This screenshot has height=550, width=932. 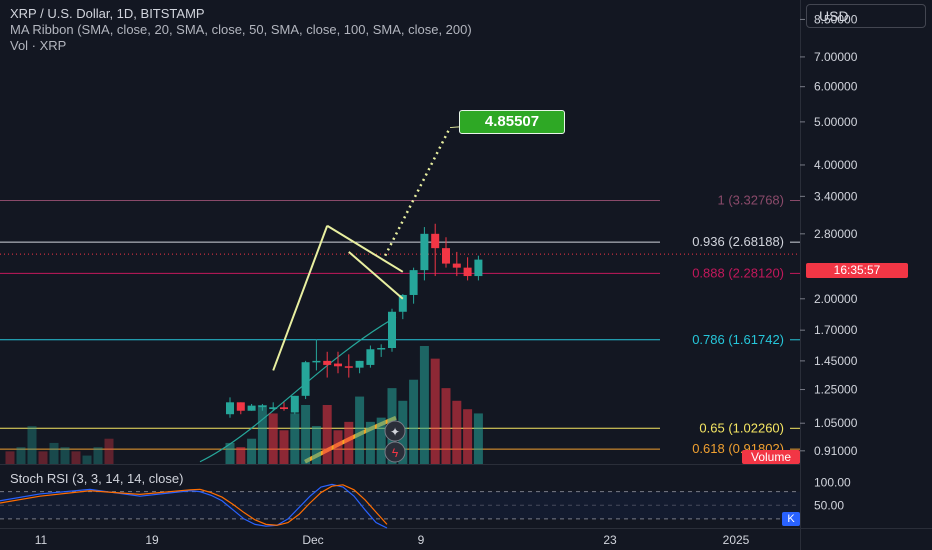 I want to click on stoch-d-line, so click(x=293, y=505).